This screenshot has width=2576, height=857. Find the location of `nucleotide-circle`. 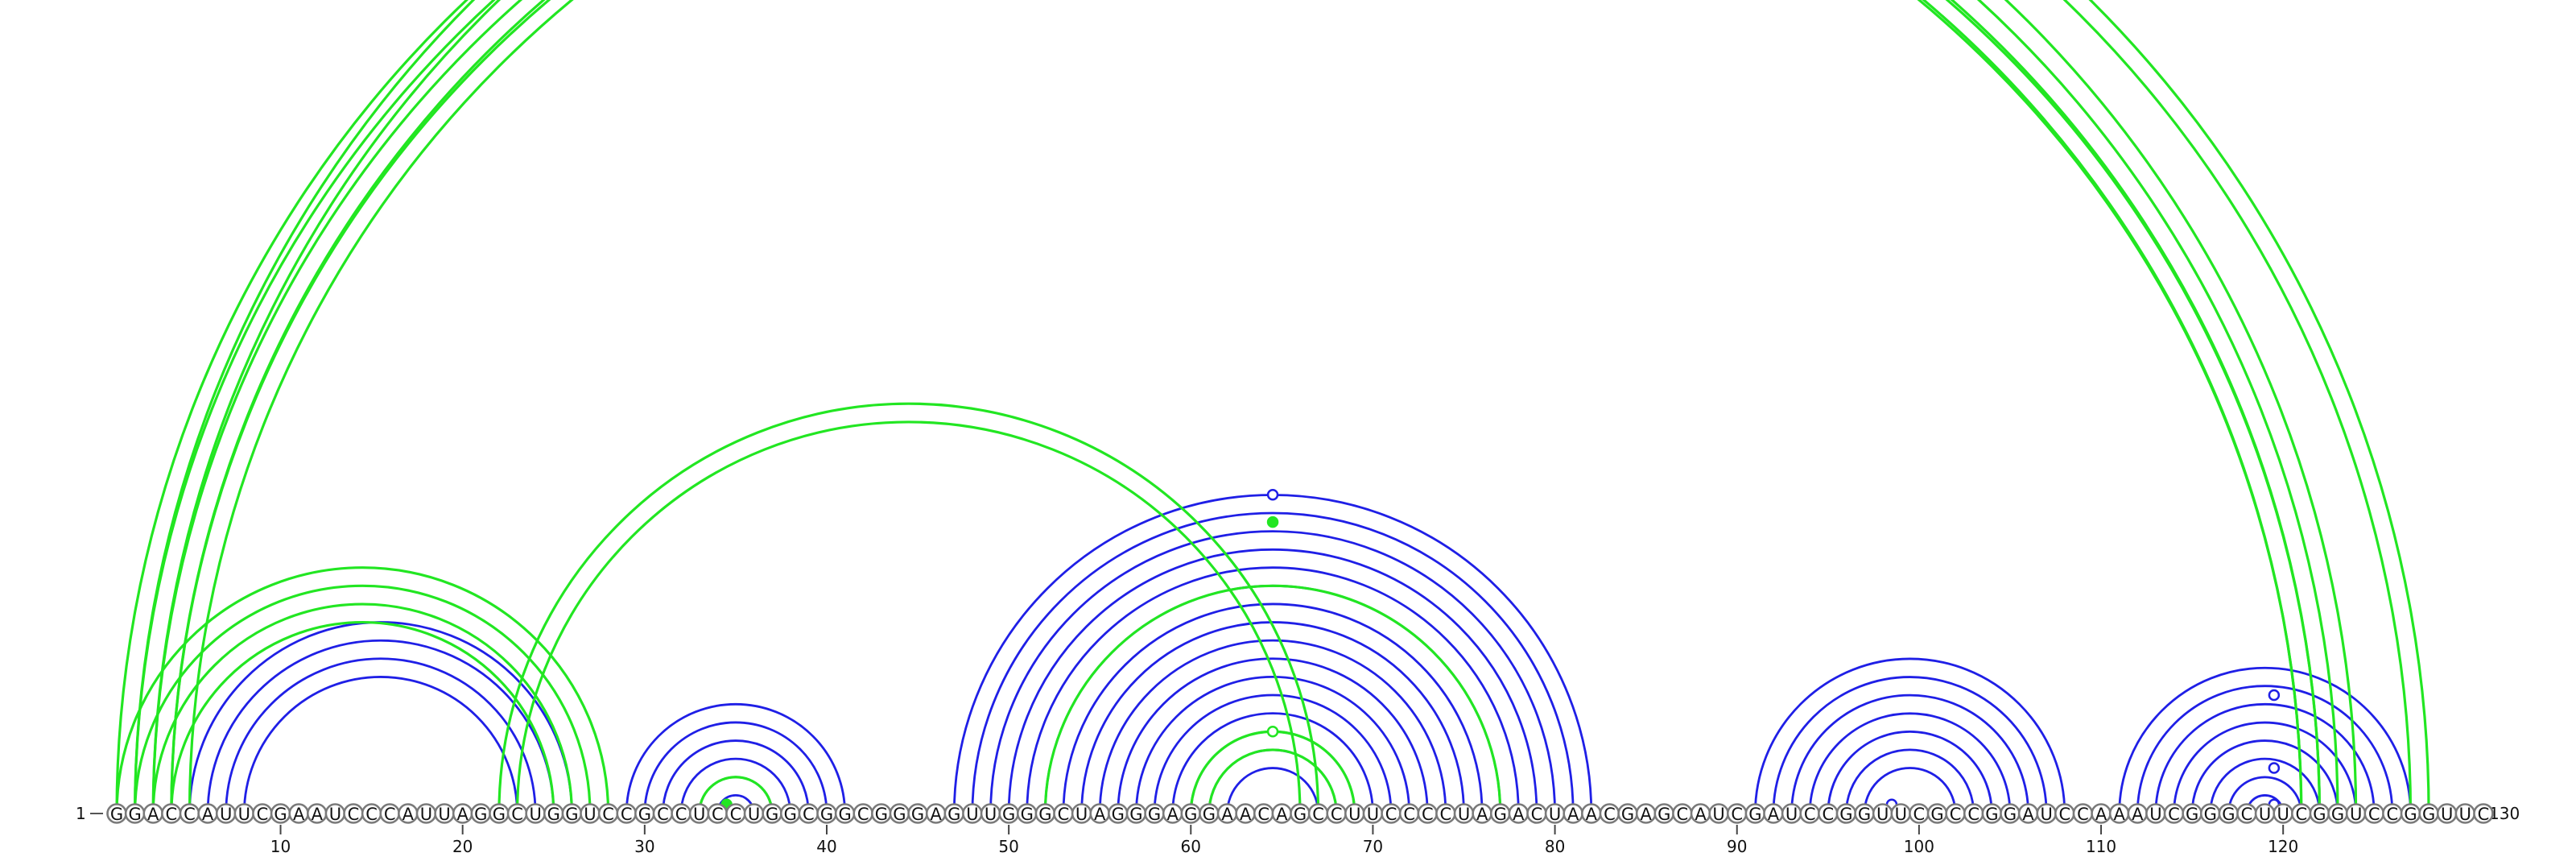

nucleotide-circle is located at coordinates (2483, 813).